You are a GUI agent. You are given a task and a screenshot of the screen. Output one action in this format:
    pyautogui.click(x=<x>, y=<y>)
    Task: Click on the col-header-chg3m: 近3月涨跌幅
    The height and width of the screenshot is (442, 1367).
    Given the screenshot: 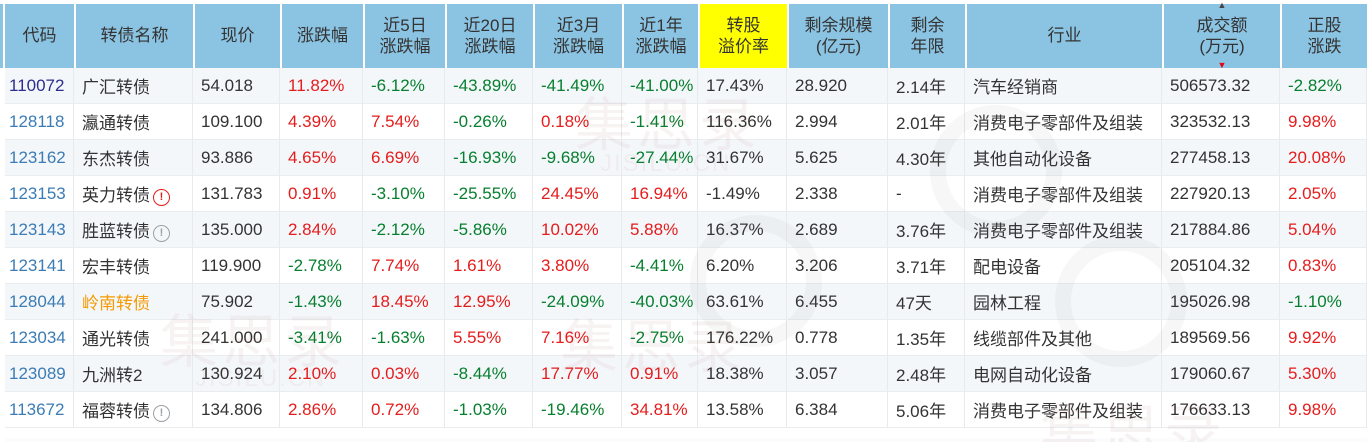 What is the action you would take?
    pyautogui.click(x=577, y=36)
    